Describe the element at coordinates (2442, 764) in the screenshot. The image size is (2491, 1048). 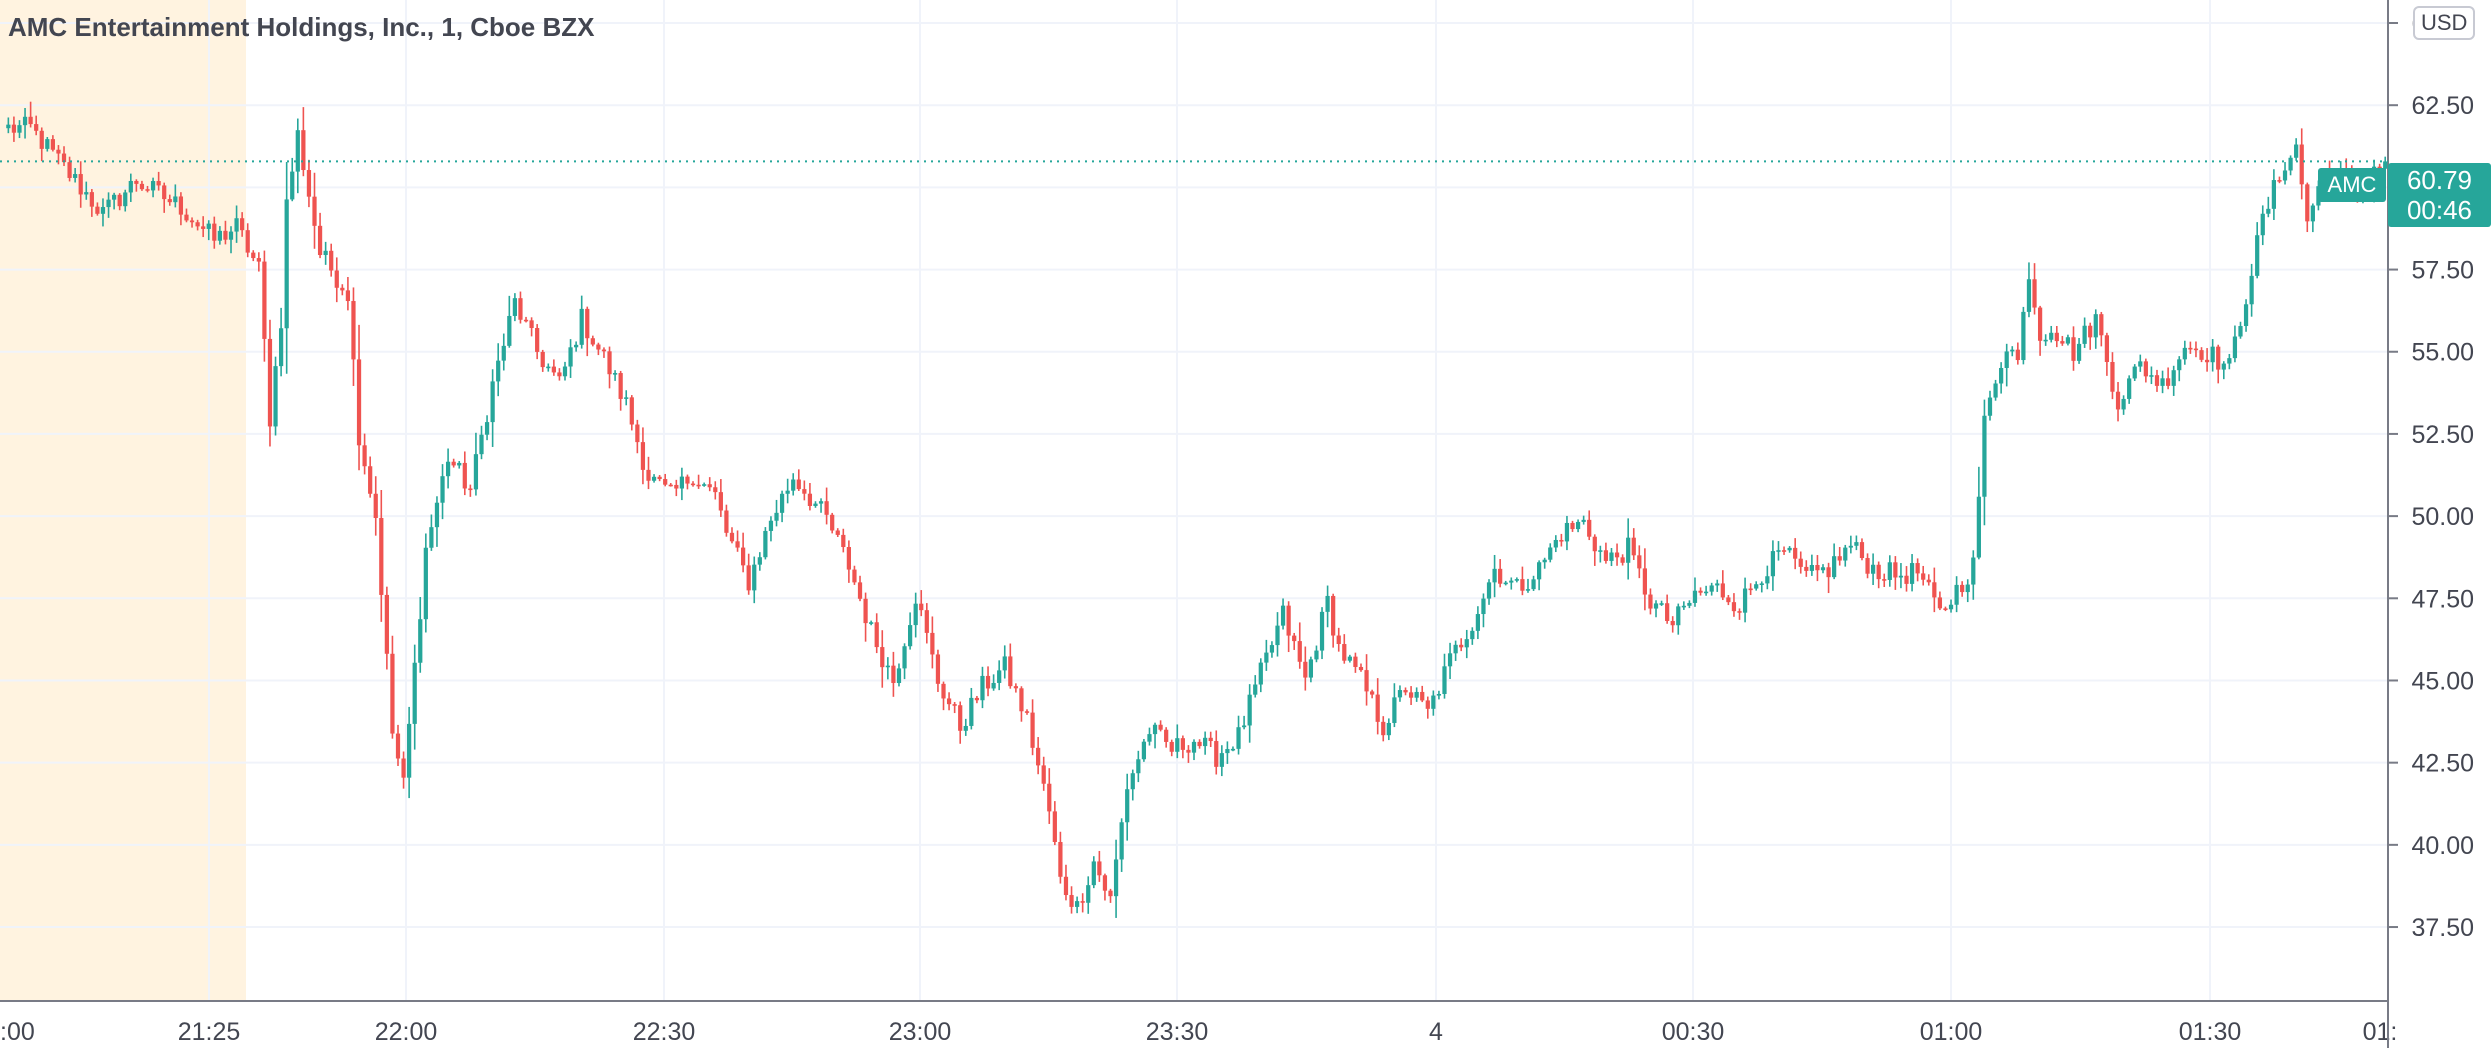
I see `y-tick-label: 42.50` at that location.